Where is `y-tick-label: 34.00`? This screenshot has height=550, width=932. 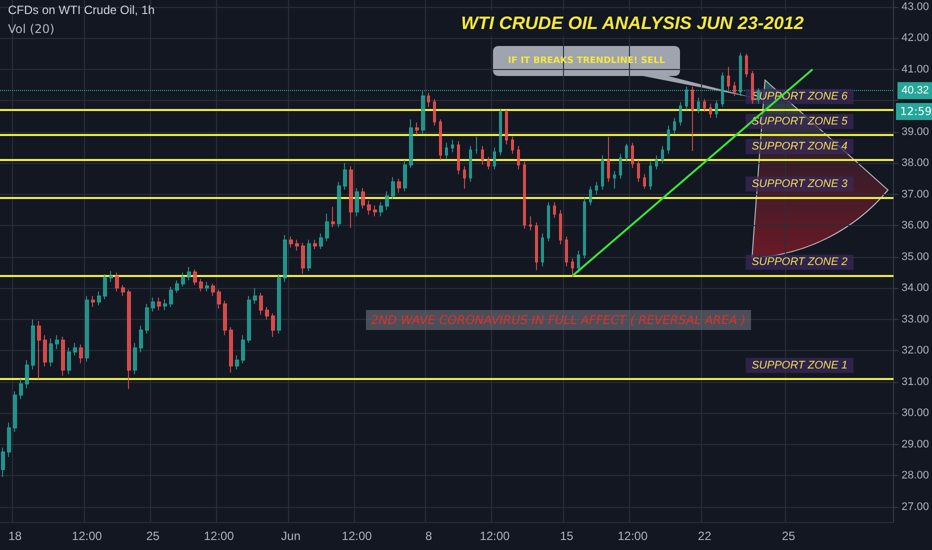 y-tick-label: 34.00 is located at coordinates (915, 288).